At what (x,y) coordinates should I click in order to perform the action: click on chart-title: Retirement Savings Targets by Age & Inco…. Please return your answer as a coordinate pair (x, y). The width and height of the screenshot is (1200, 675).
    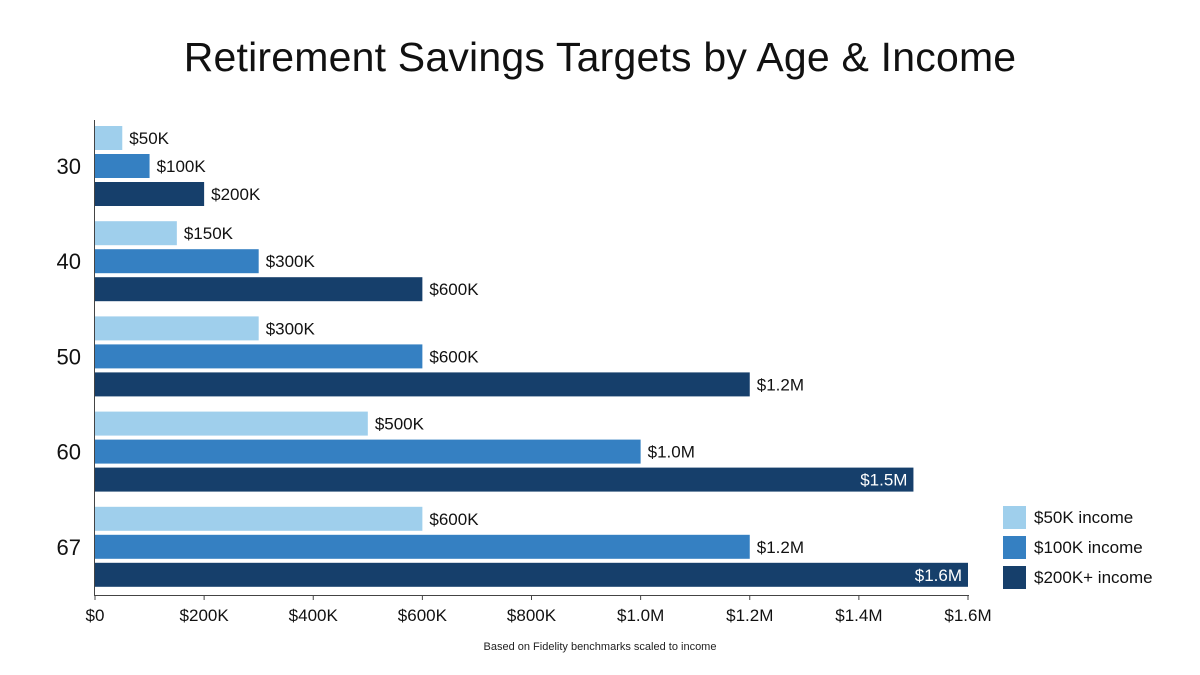
    Looking at the image, I should click on (600, 57).